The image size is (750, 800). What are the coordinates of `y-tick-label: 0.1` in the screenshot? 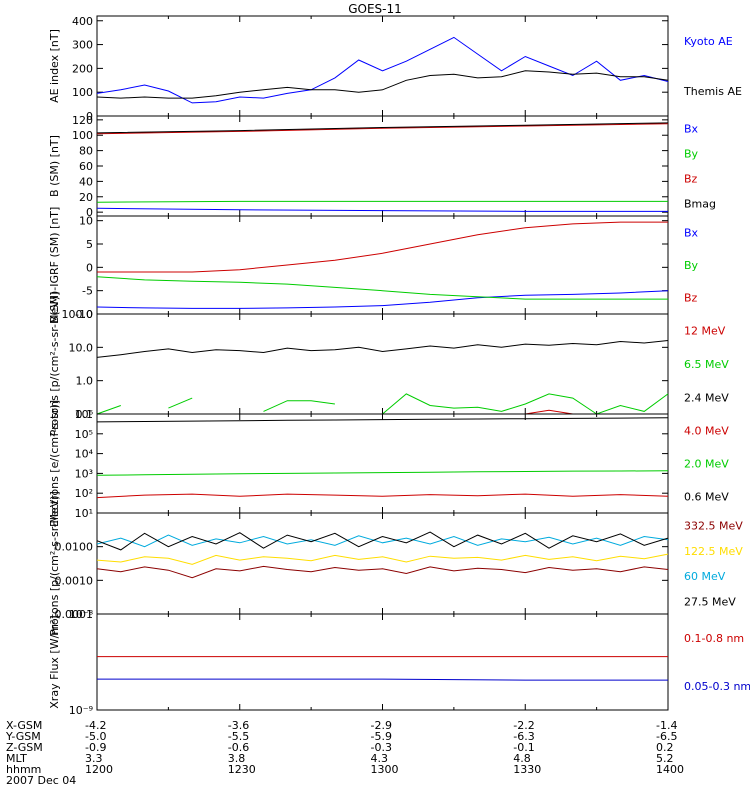 It's located at (85, 414).